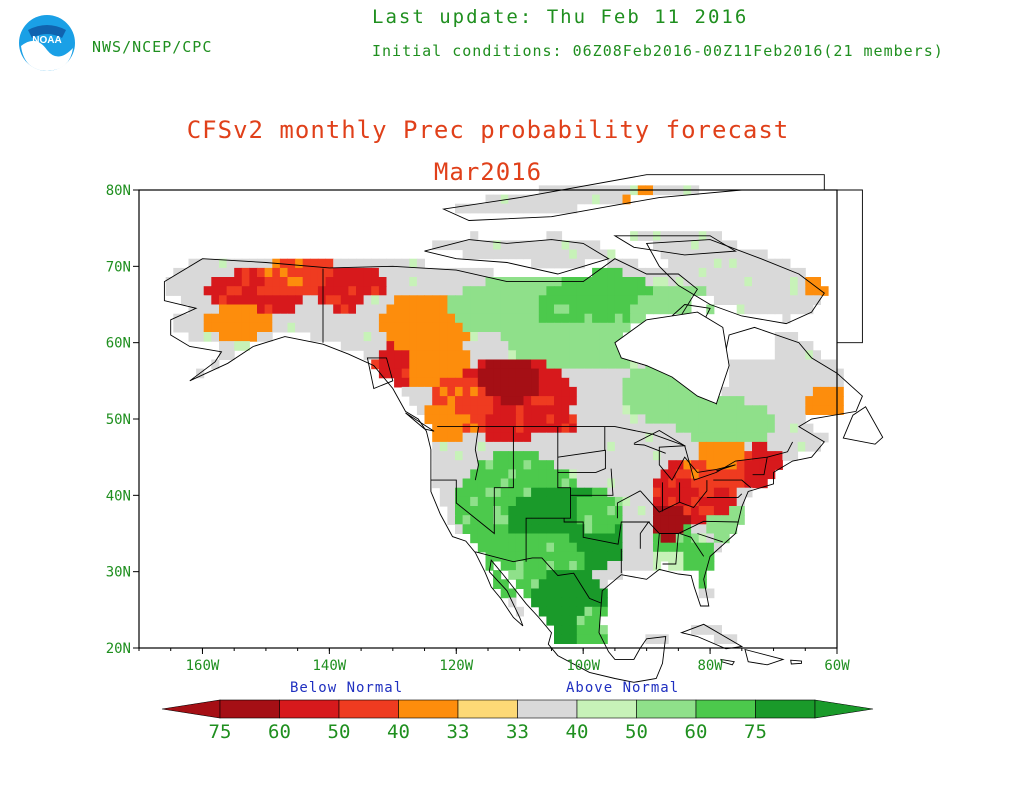  What do you see at coordinates (488, 130) in the screenshot?
I see `chart-title: CFSv2 monthly Prec probability forecast` at bounding box center [488, 130].